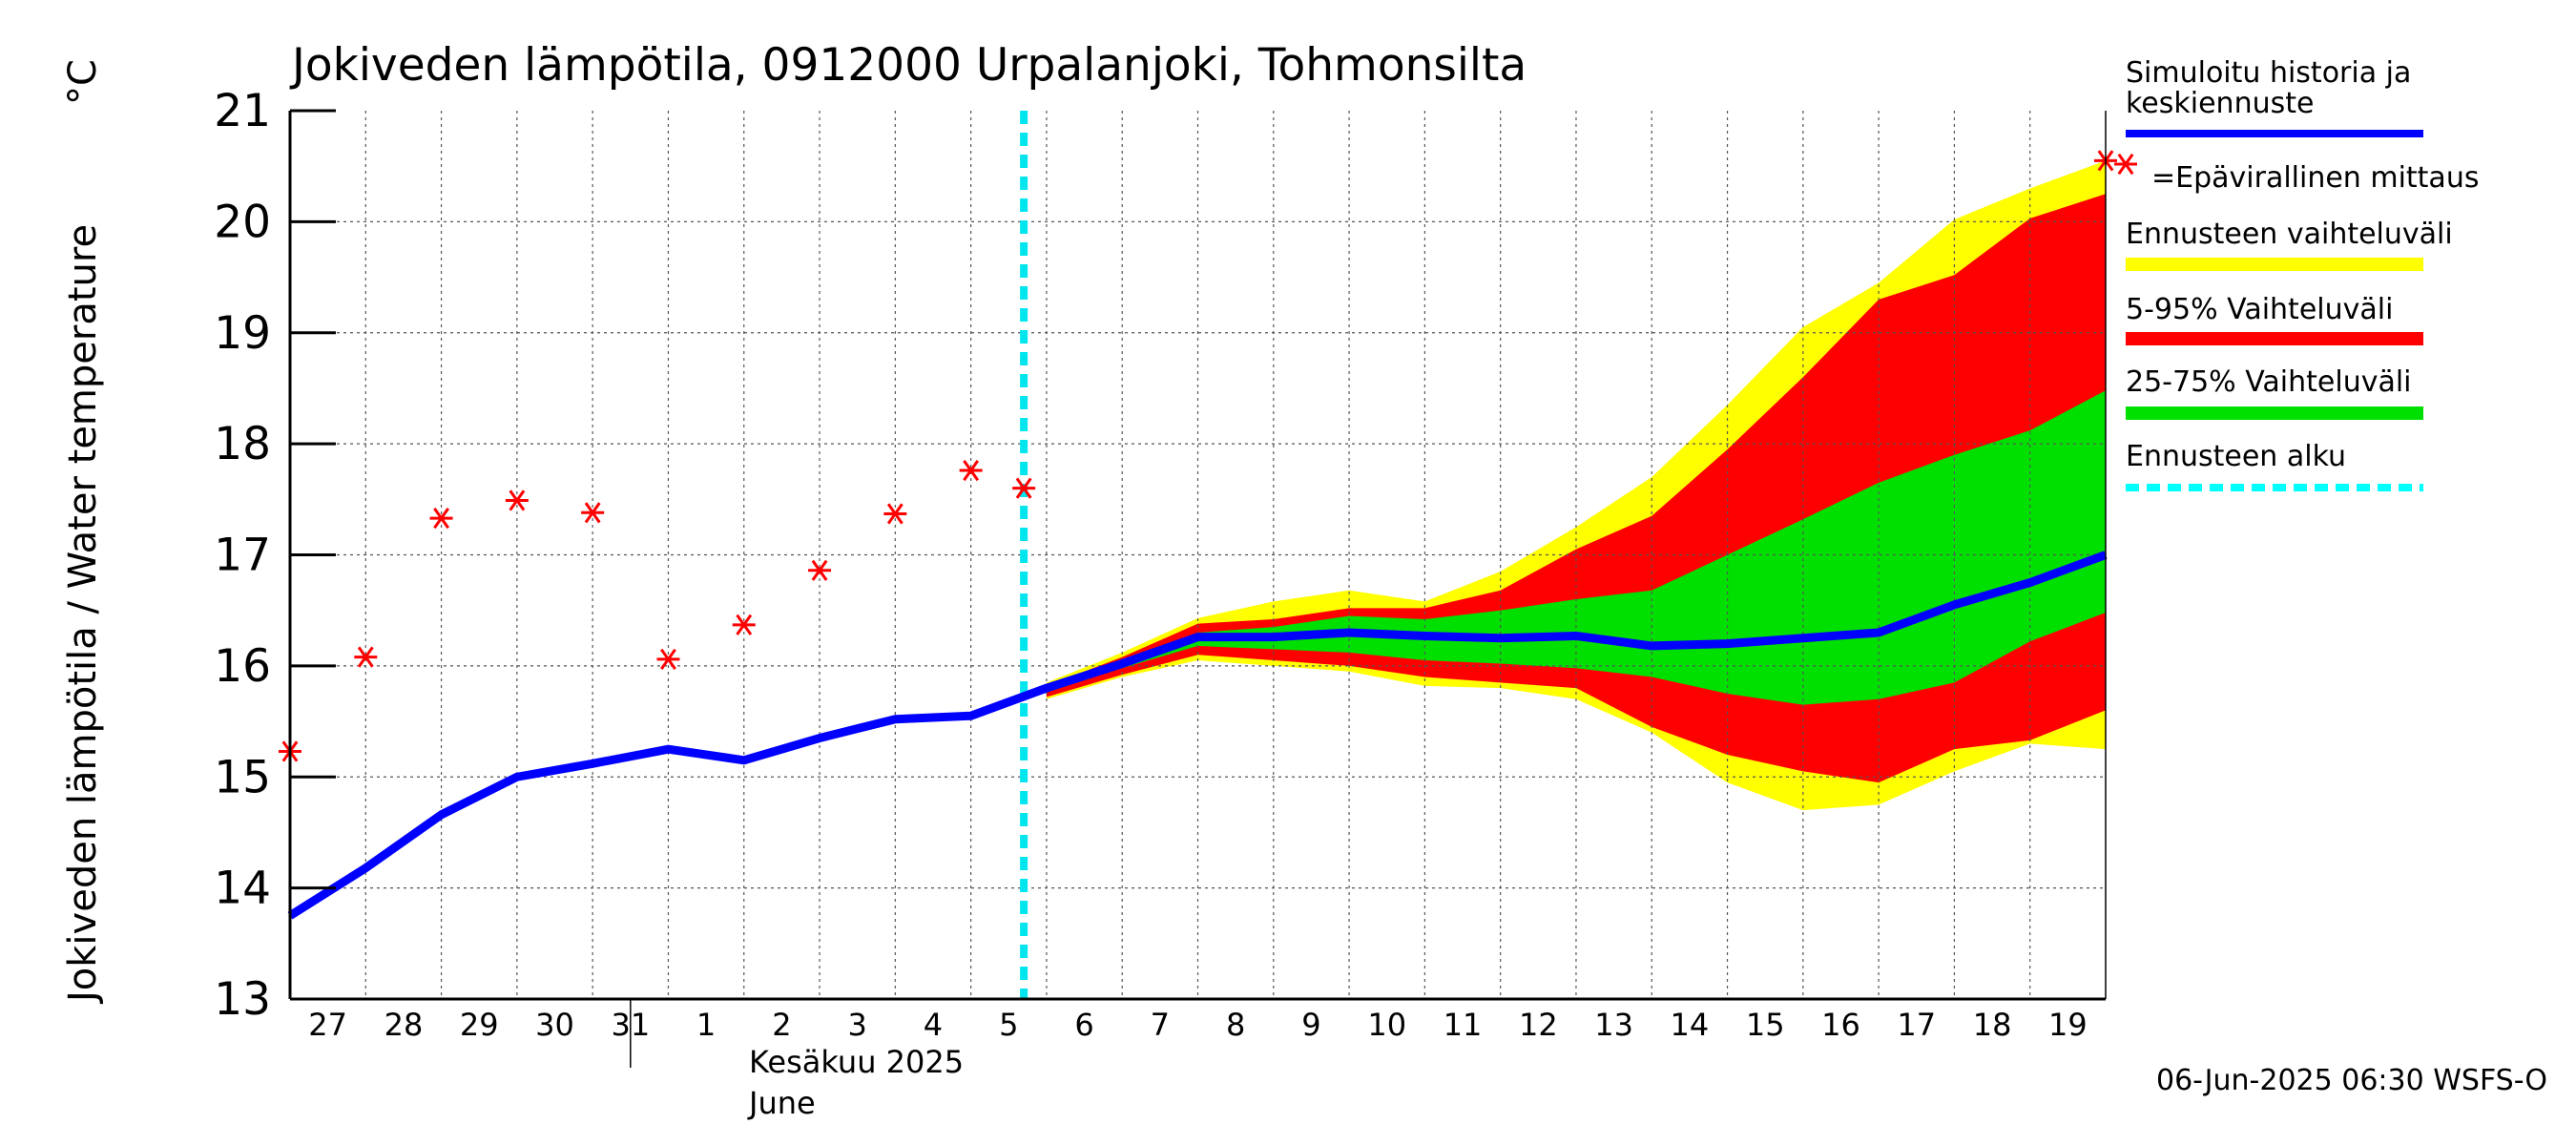 Image resolution: width=2576 pixels, height=1145 pixels. I want to click on x-tick-labels: 27 28 29 30 31 1 2 3 4 5 6 7 8 9 10 11 12 13 14 15 16 17 18 19, so click(1197, 1025).